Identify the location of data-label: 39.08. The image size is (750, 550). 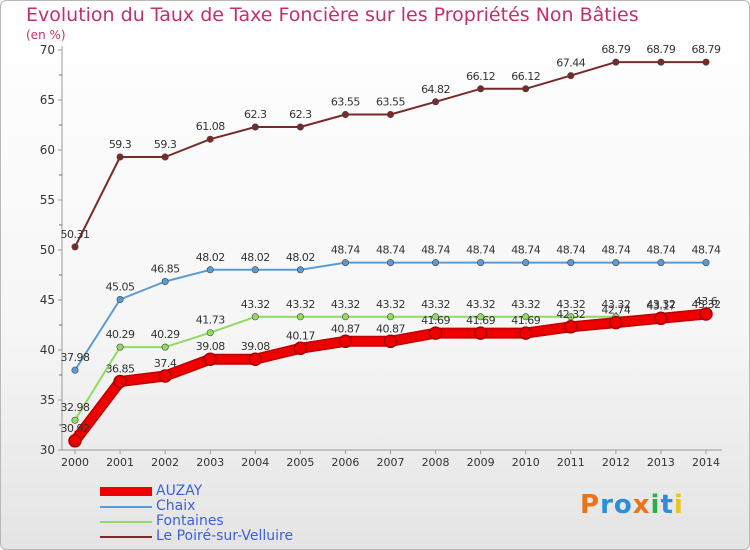
(255, 346).